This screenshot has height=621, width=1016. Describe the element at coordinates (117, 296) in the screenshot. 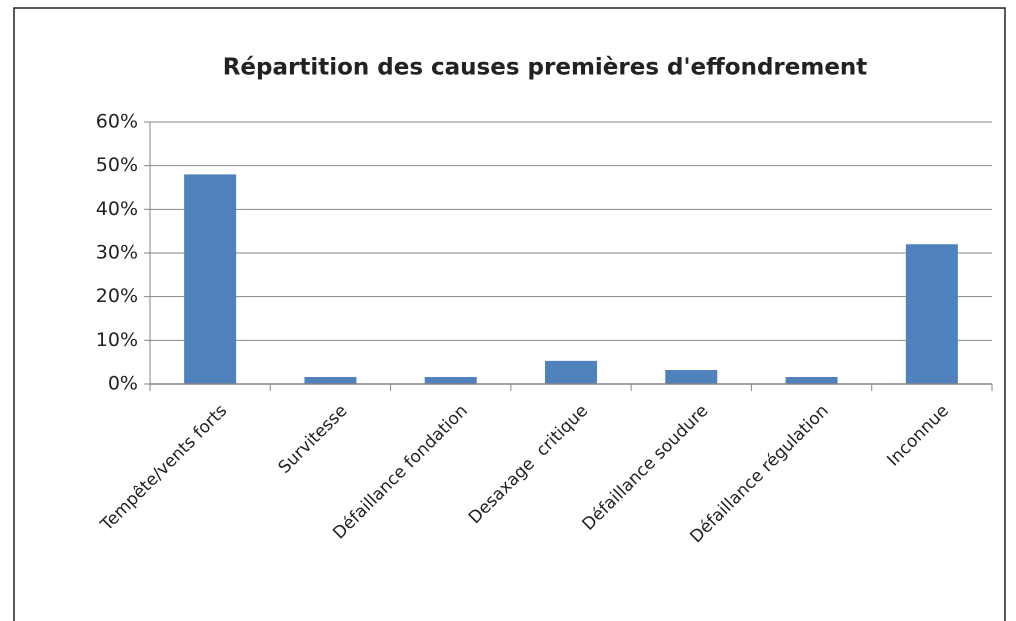

I see `y-tick-label: 20%` at that location.